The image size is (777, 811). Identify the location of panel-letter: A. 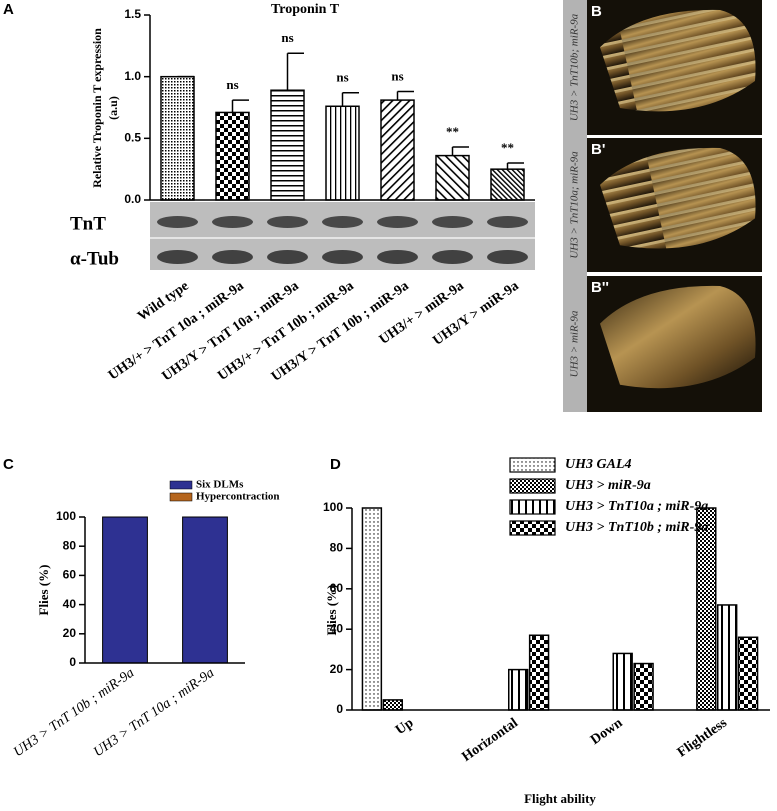
(8, 9).